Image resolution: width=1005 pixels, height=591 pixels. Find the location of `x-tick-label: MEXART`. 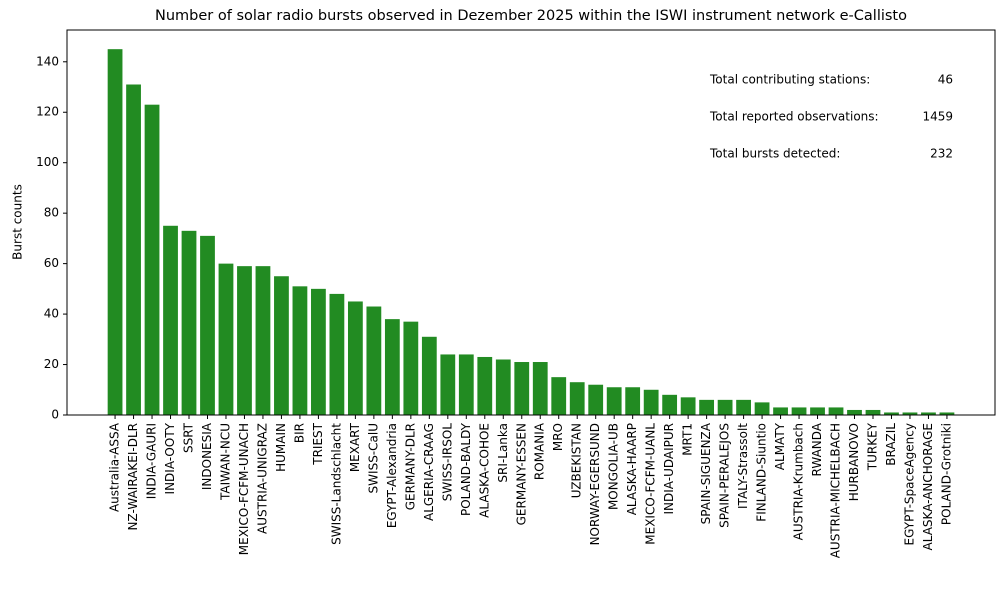

x-tick-label: MEXART is located at coordinates (355, 447).